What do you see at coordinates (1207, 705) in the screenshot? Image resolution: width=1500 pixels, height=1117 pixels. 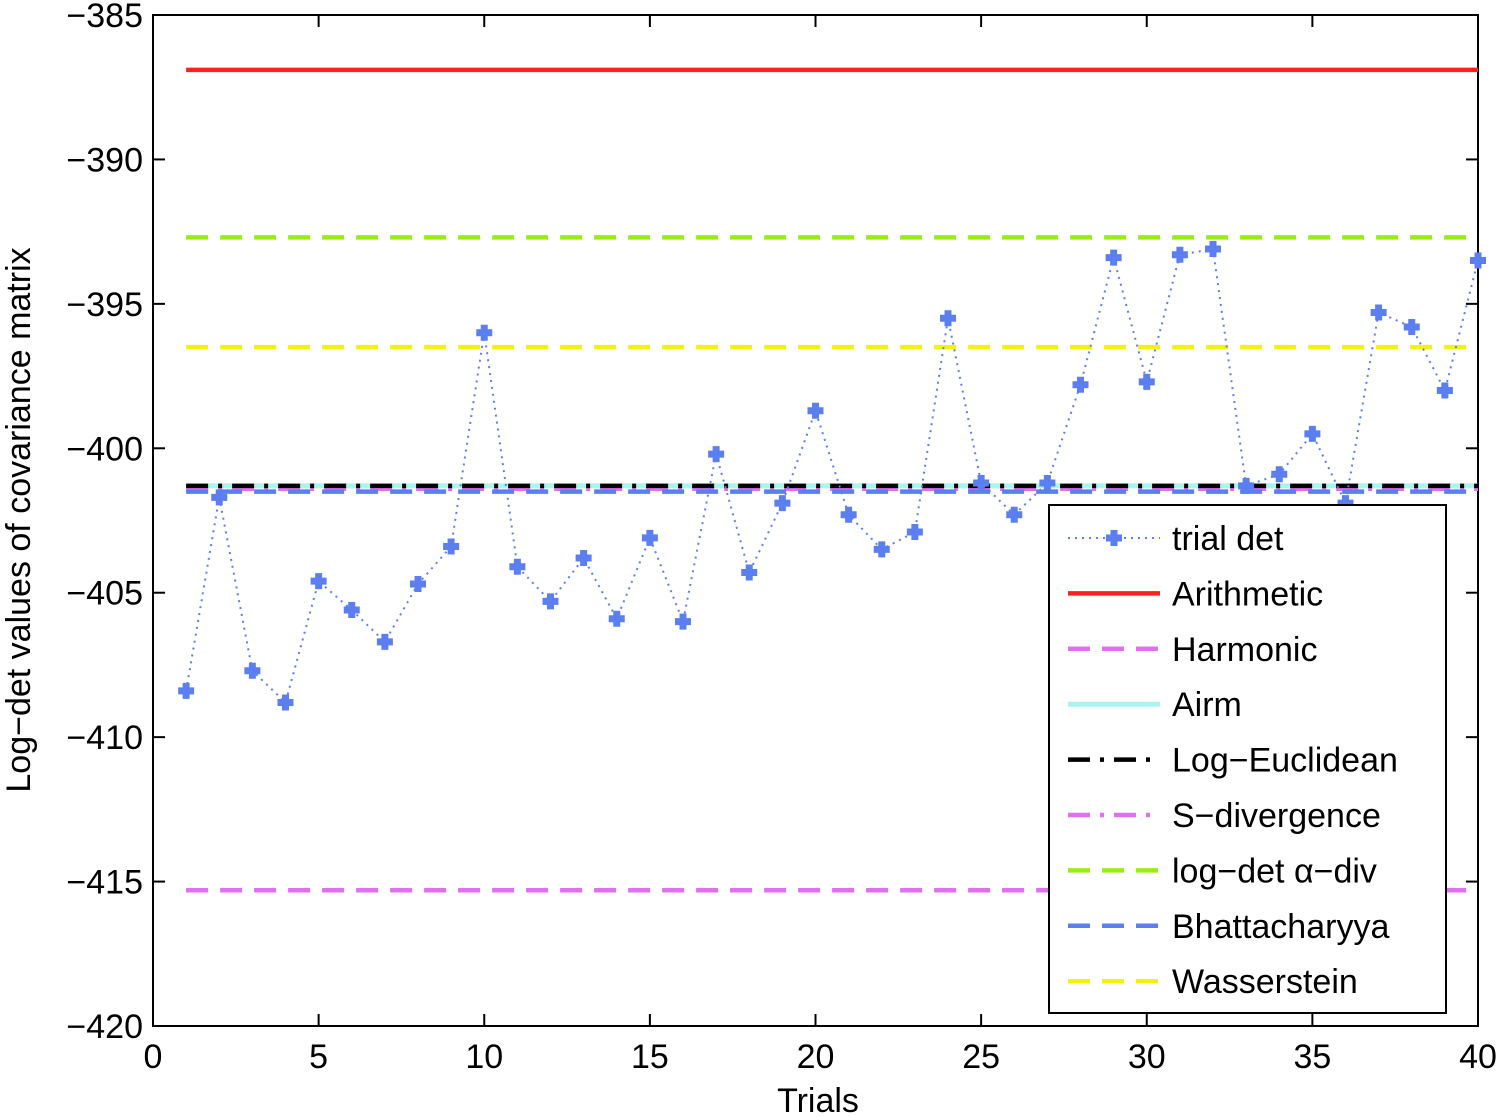 I see `legend-label: Airm` at bounding box center [1207, 705].